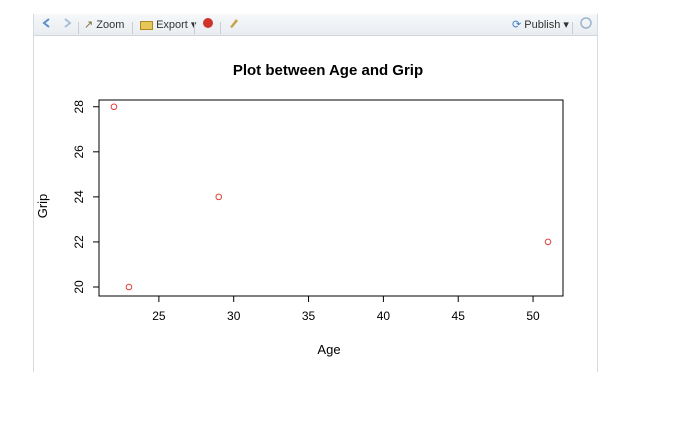 The width and height of the screenshot is (682, 423). What do you see at coordinates (159, 316) in the screenshot?
I see `x-tick-label: 25` at bounding box center [159, 316].